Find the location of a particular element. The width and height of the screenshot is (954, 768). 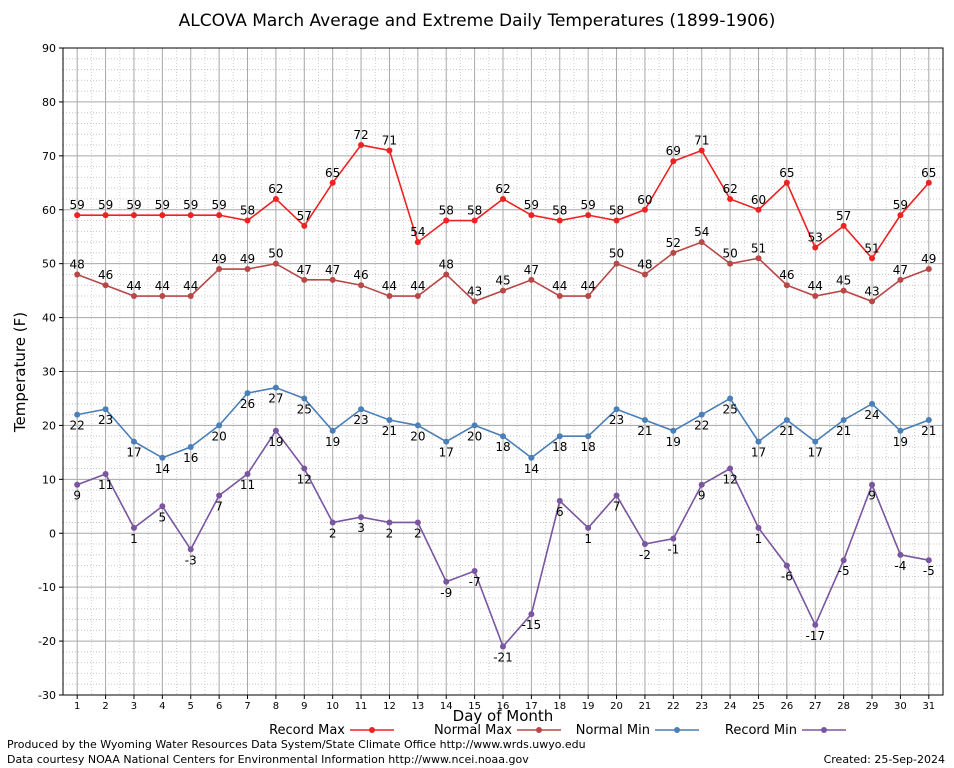

normal-min-value-label: 18 is located at coordinates (559, 447).